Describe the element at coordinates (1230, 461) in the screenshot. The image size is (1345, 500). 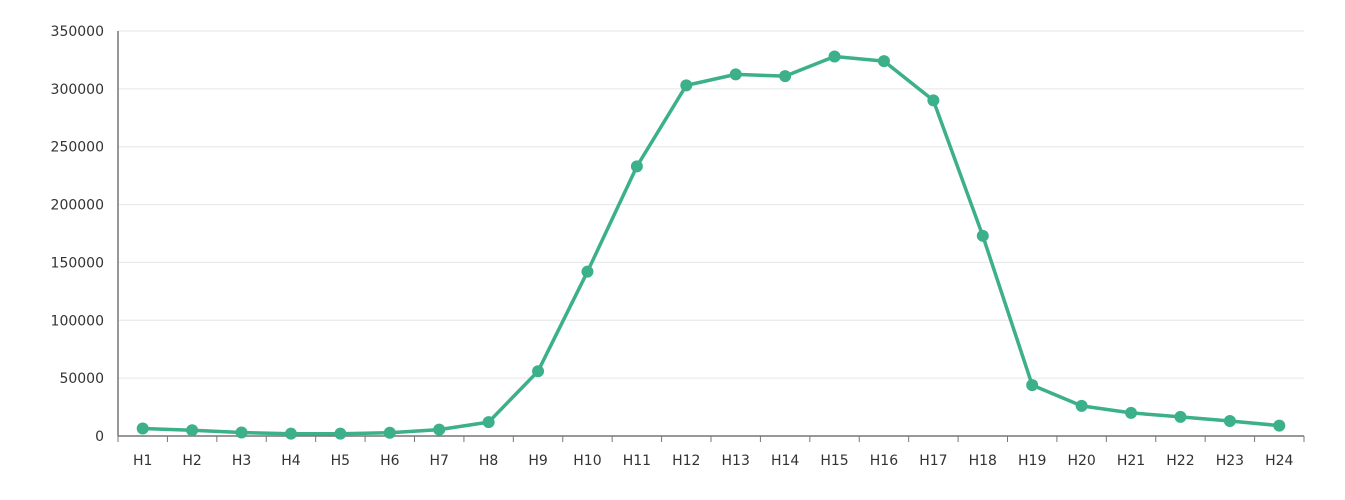
I see `x-tick-label: H23` at that location.